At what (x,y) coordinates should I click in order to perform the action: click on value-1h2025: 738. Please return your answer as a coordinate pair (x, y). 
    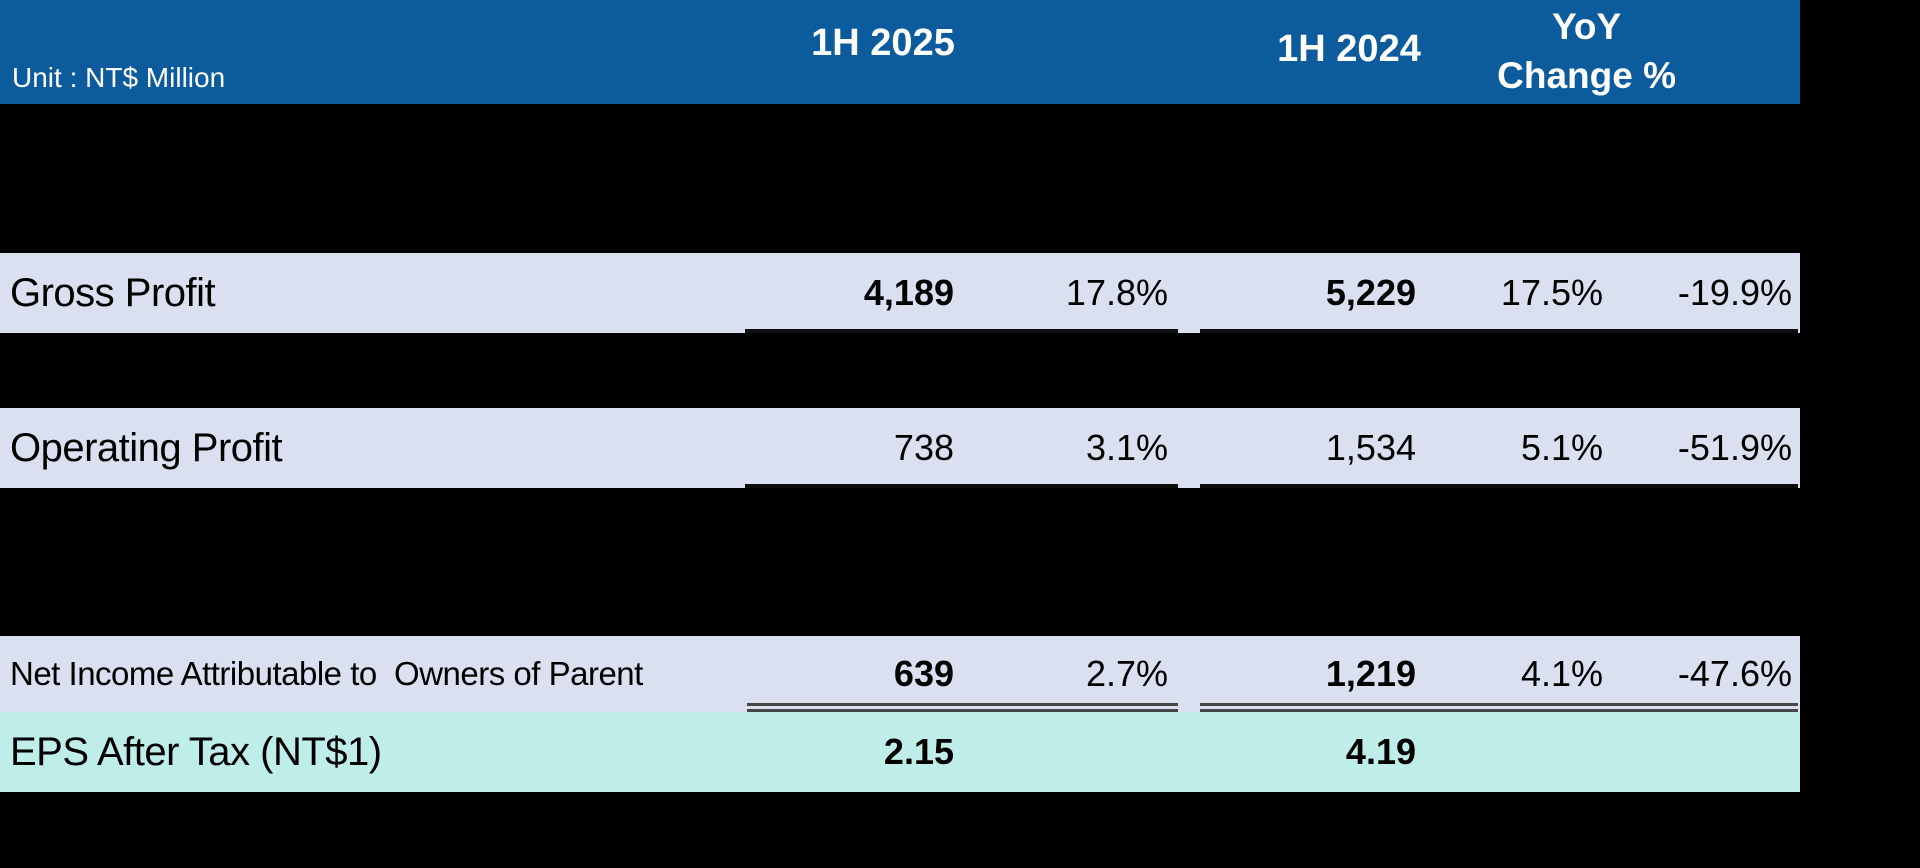
    Looking at the image, I should click on (923, 447).